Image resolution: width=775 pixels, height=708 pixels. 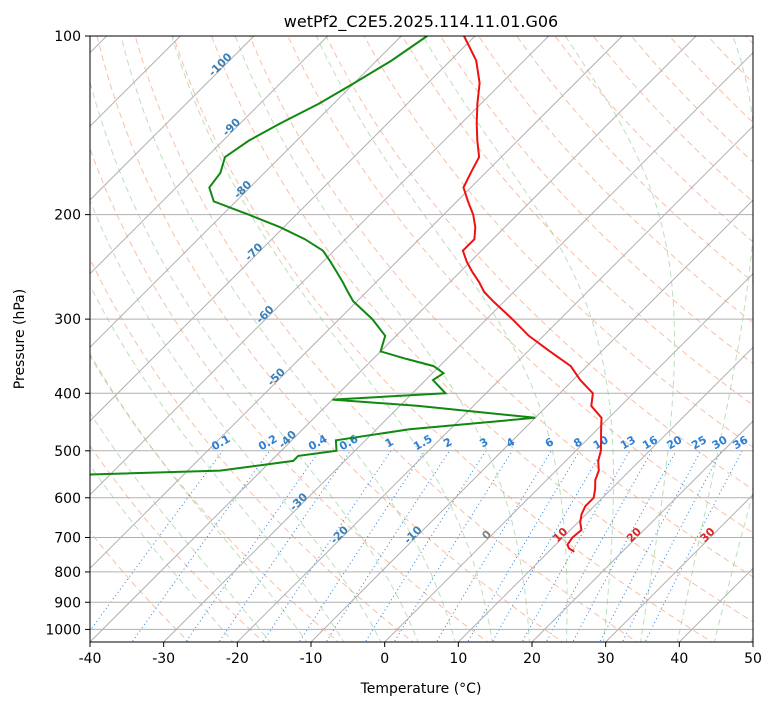 What do you see at coordinates (67, 37) in the screenshot?
I see `y-tick-label: 100` at bounding box center [67, 37].